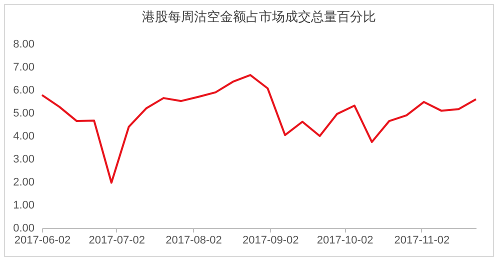 The image size is (500, 263). What do you see at coordinates (259, 17) in the screenshot?
I see `chart-title: 港股每周沽空金额占市场成交总量百分比` at bounding box center [259, 17].